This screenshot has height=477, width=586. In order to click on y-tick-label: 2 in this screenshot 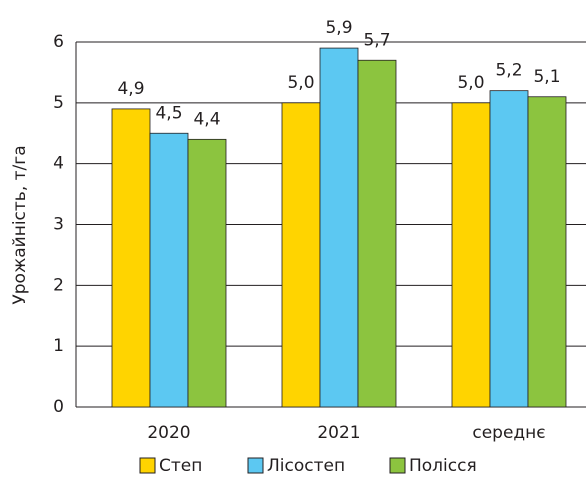, I will do `click(58, 285)`.